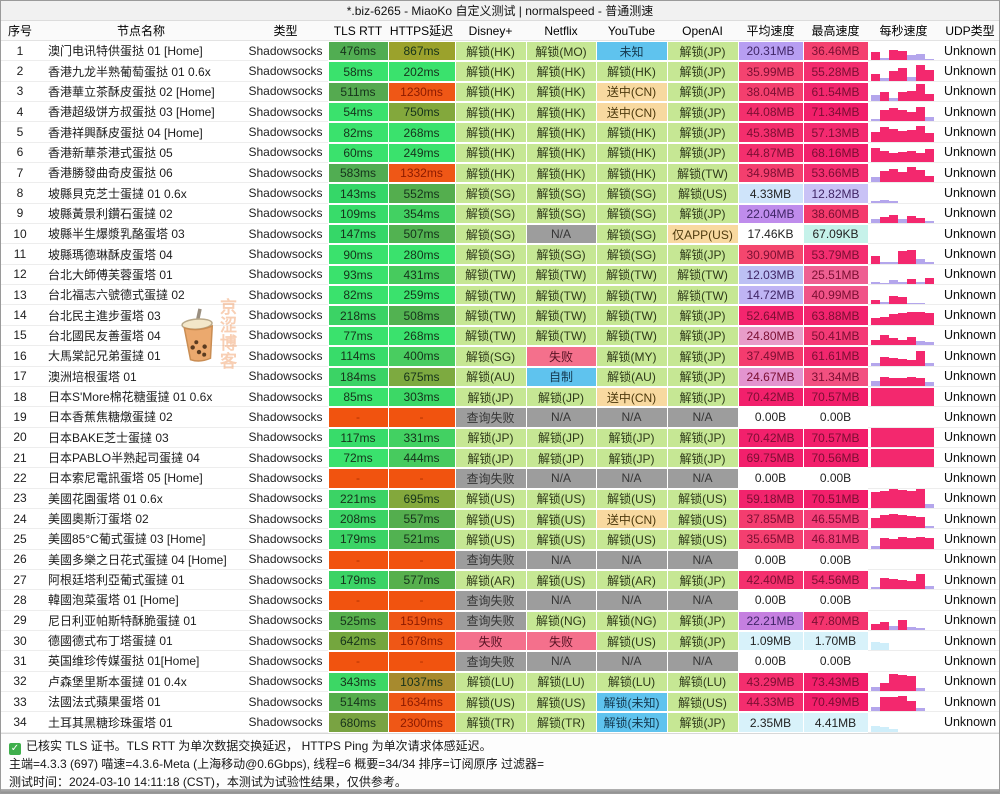 This screenshot has height=794, width=1000. Describe the element at coordinates (702, 193) in the screenshot. I see `openai-status-value: 解锁(US)` at that location.